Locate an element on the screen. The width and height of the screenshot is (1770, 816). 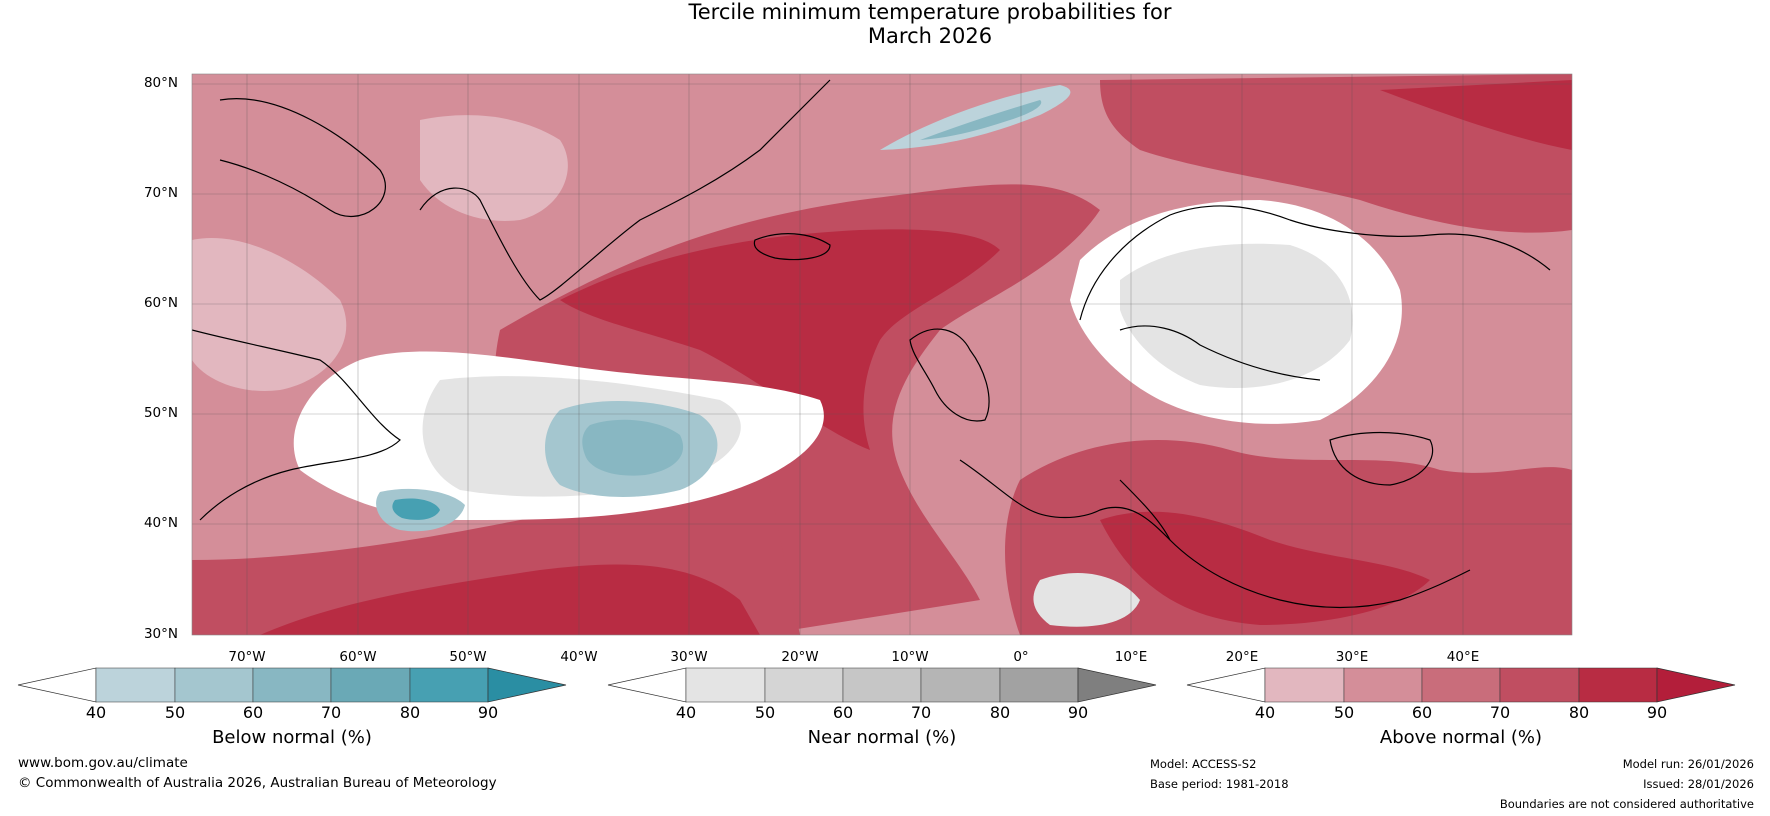
lon-label-20e: 20°E is located at coordinates (1242, 657).